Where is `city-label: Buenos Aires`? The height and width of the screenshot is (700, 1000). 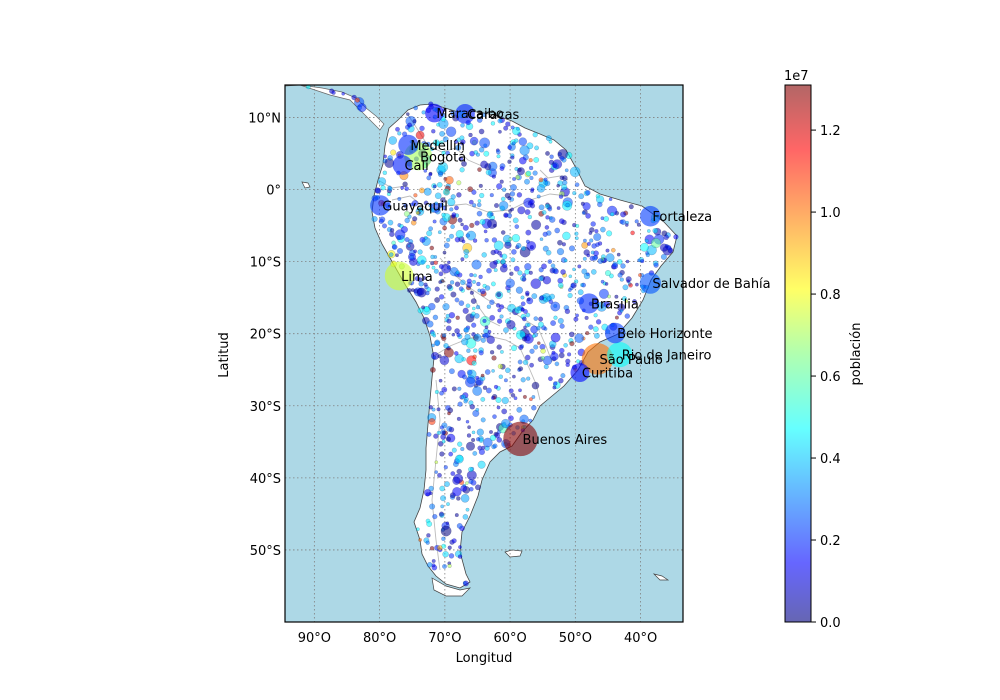 city-label: Buenos Aires is located at coordinates (565, 440).